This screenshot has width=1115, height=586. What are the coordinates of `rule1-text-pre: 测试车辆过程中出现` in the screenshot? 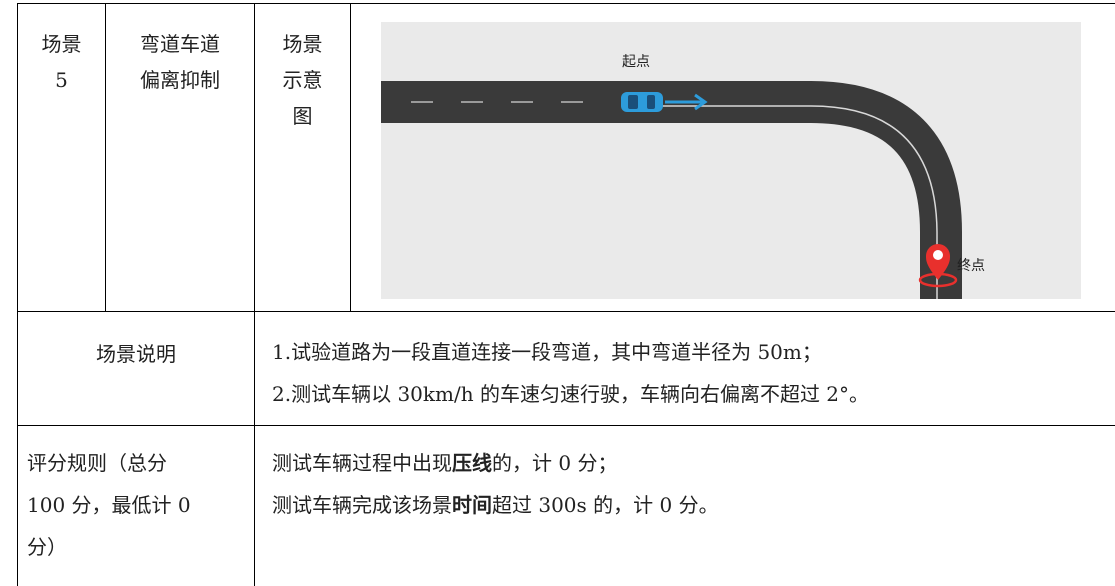 It's located at (362, 463).